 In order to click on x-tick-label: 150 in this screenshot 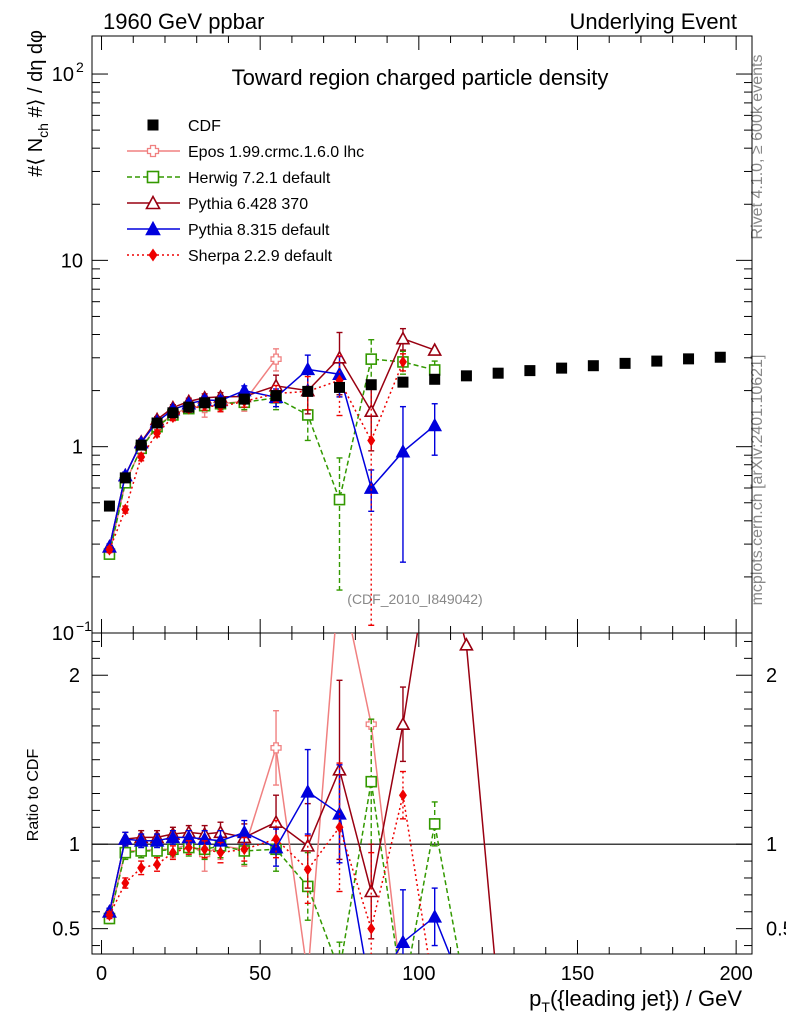, I will do `click(577, 974)`.